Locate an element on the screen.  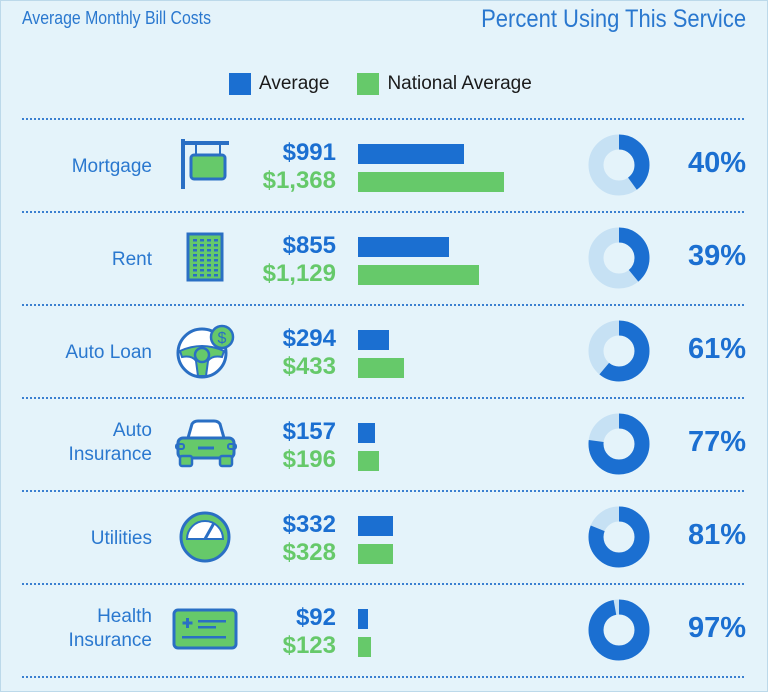
gauge-icon is located at coordinates (205, 537).